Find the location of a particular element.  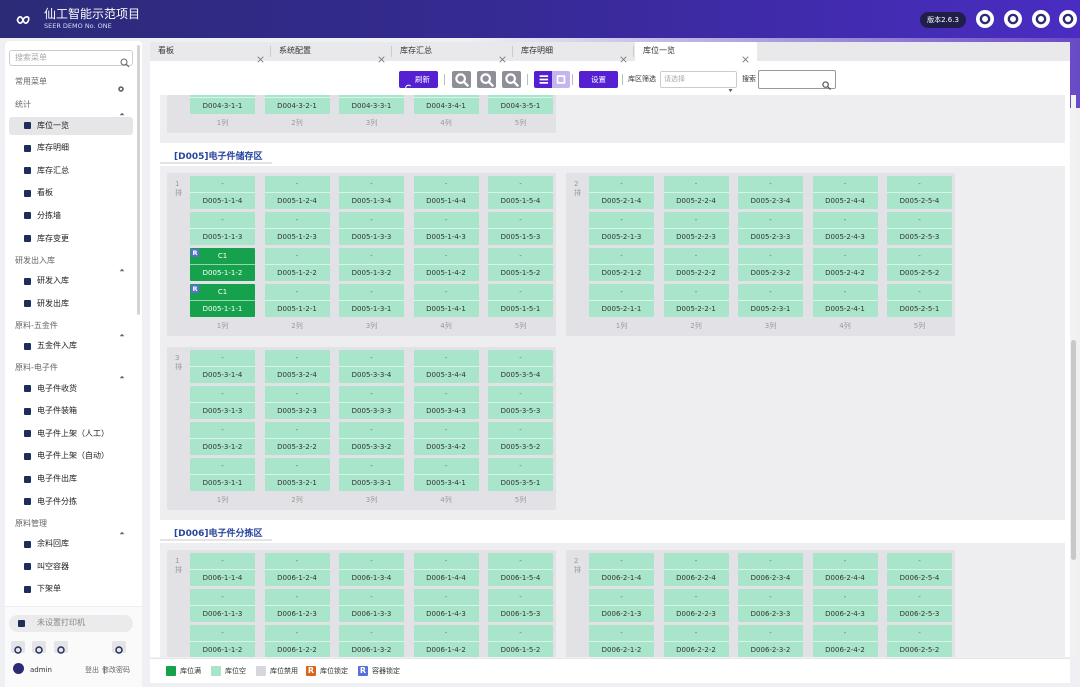

slot-empty: - D005-2-4-3 is located at coordinates (845, 228).